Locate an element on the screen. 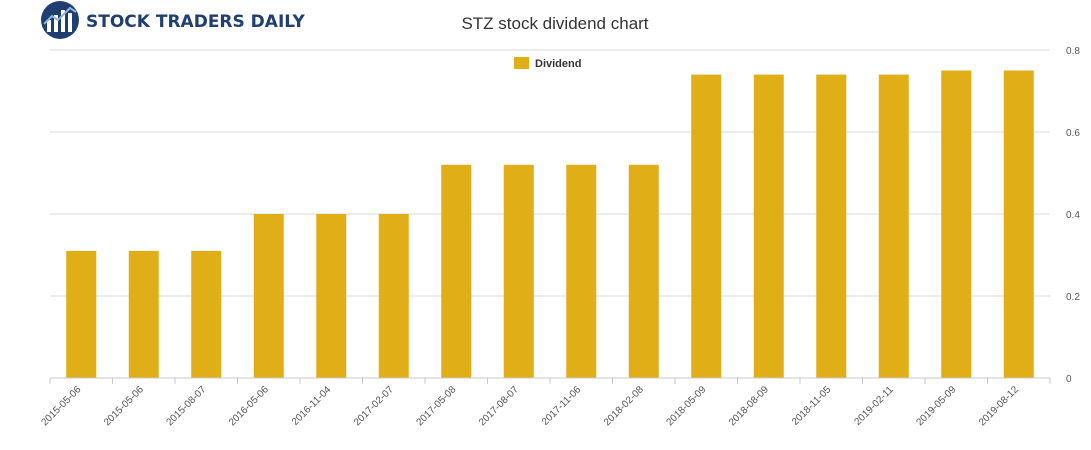 This screenshot has height=450, width=1091. x-tick-label: 2017-08-07 is located at coordinates (499, 406).